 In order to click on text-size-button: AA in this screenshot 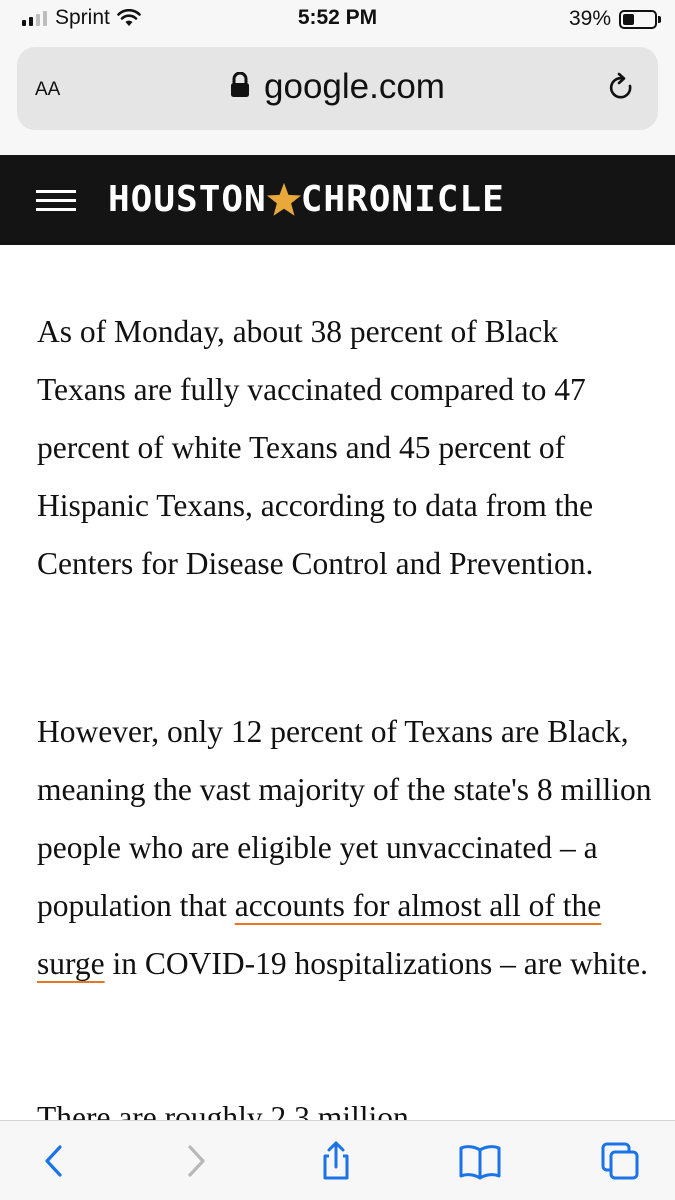, I will do `click(47, 87)`.